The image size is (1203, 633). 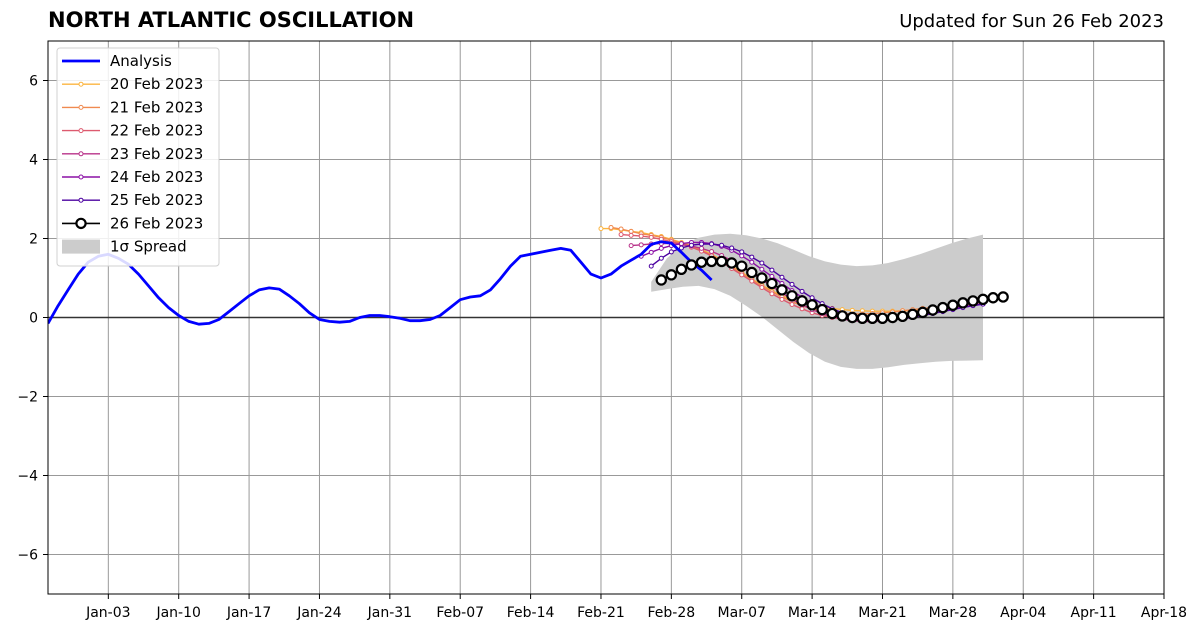 I want to click on y-tick-label: 4, so click(x=33, y=161).